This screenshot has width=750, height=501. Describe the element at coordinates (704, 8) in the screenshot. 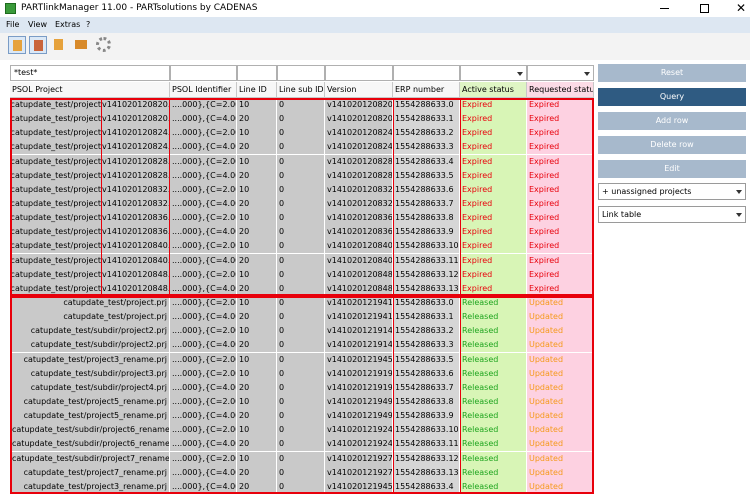

I see `maximize` at that location.